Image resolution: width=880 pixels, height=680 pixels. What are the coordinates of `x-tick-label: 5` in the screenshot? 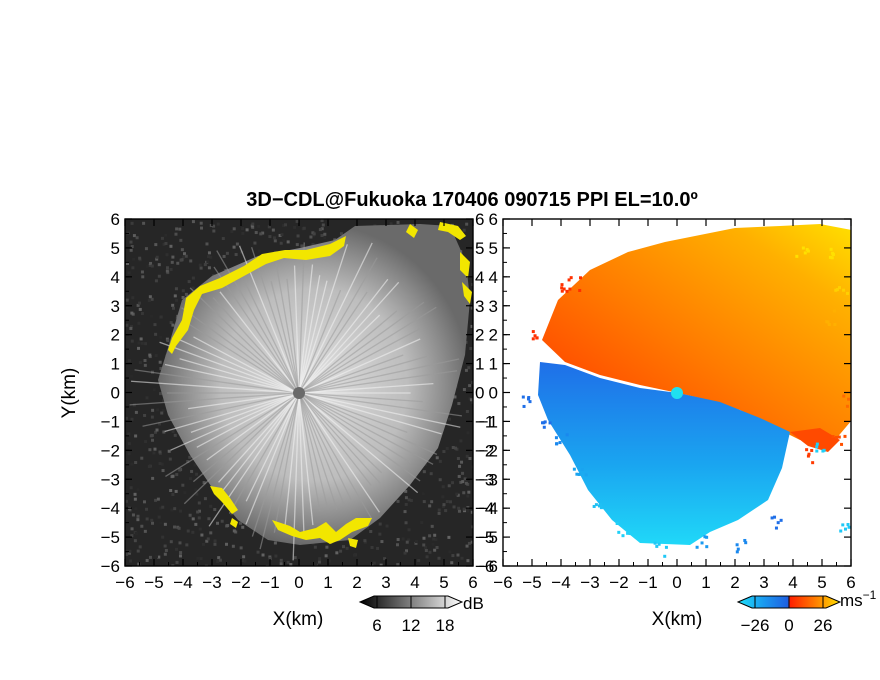 It's located at (821, 582).